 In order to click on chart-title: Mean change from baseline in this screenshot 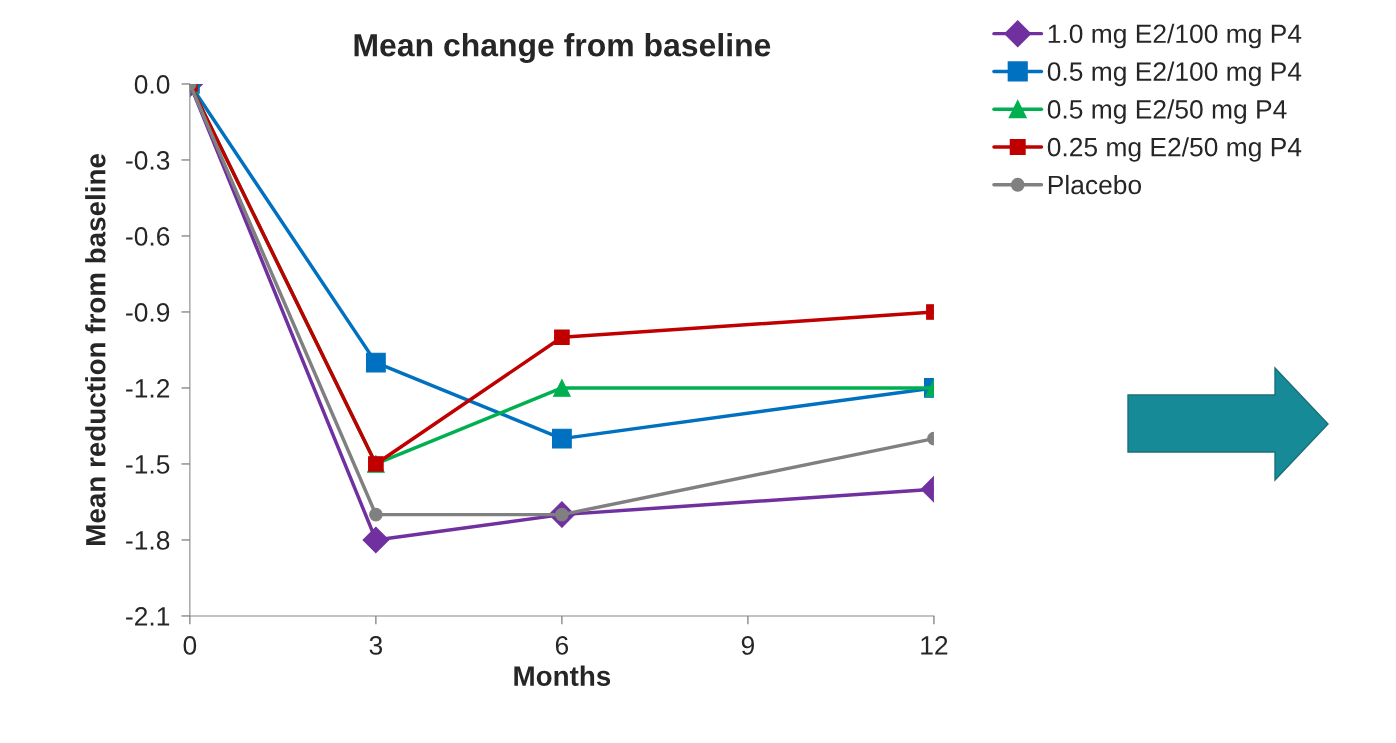, I will do `click(562, 48)`.